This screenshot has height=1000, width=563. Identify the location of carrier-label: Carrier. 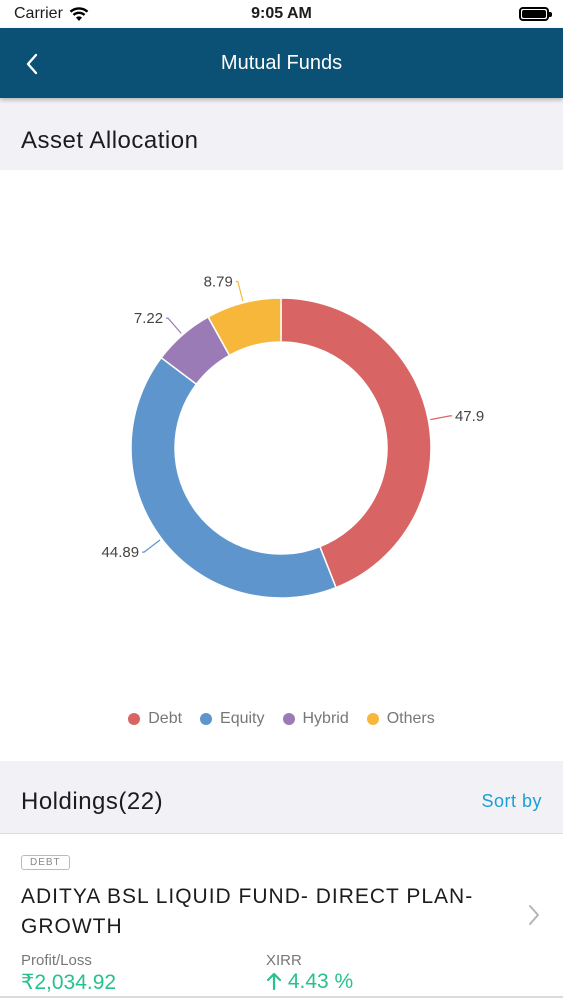
(38, 13).